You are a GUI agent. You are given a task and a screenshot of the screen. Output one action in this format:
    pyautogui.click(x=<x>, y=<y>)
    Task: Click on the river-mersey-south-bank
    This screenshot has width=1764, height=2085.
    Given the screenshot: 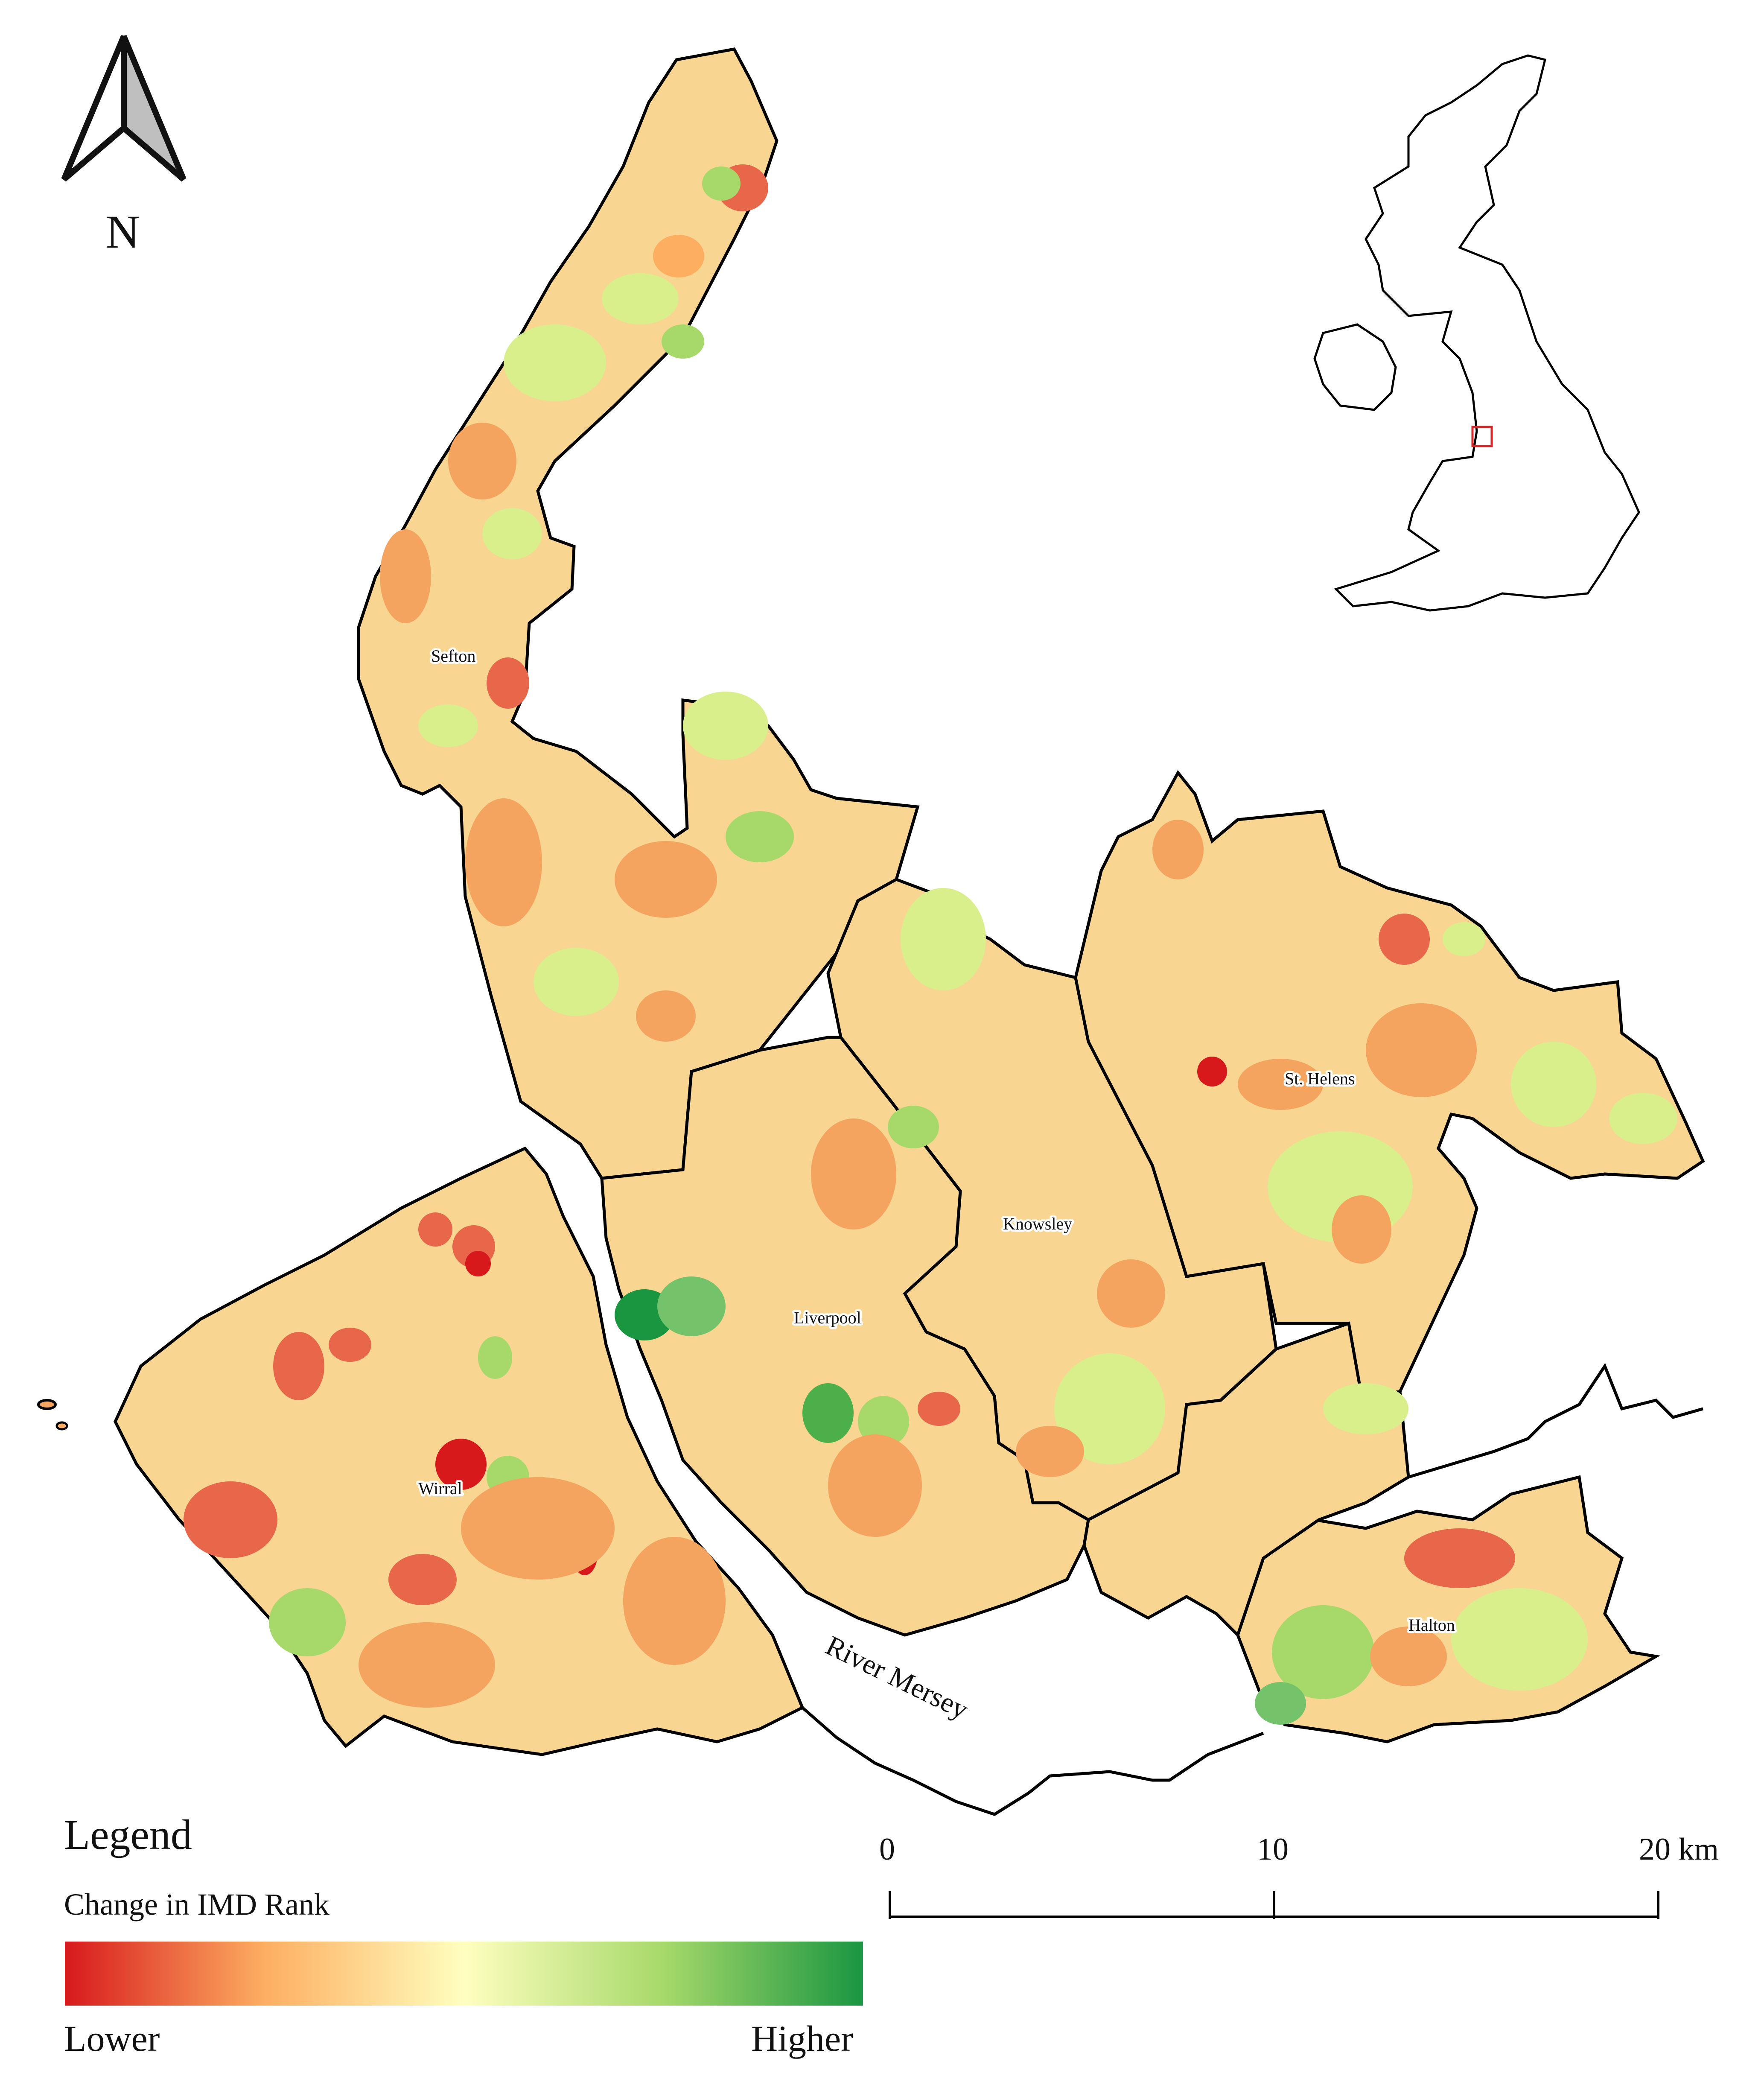 What is the action you would take?
    pyautogui.click(x=1032, y=1761)
    